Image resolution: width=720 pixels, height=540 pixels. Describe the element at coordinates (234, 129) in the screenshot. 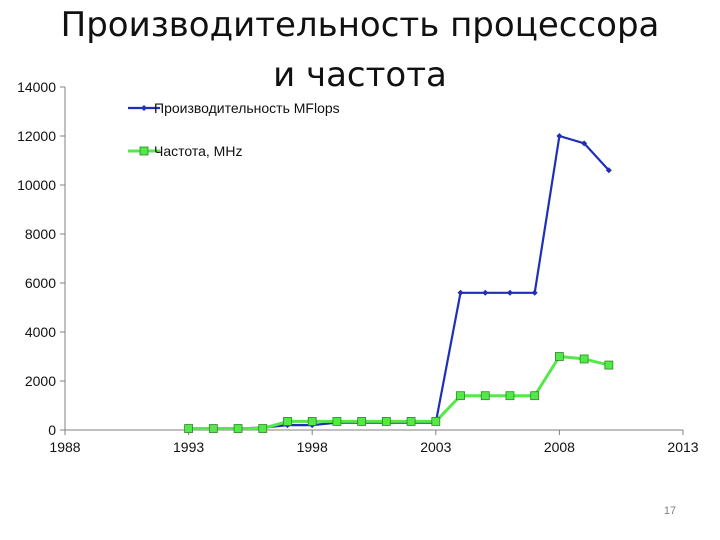

I see `chart-legend: Производительность MFlops Частота, MHz` at that location.